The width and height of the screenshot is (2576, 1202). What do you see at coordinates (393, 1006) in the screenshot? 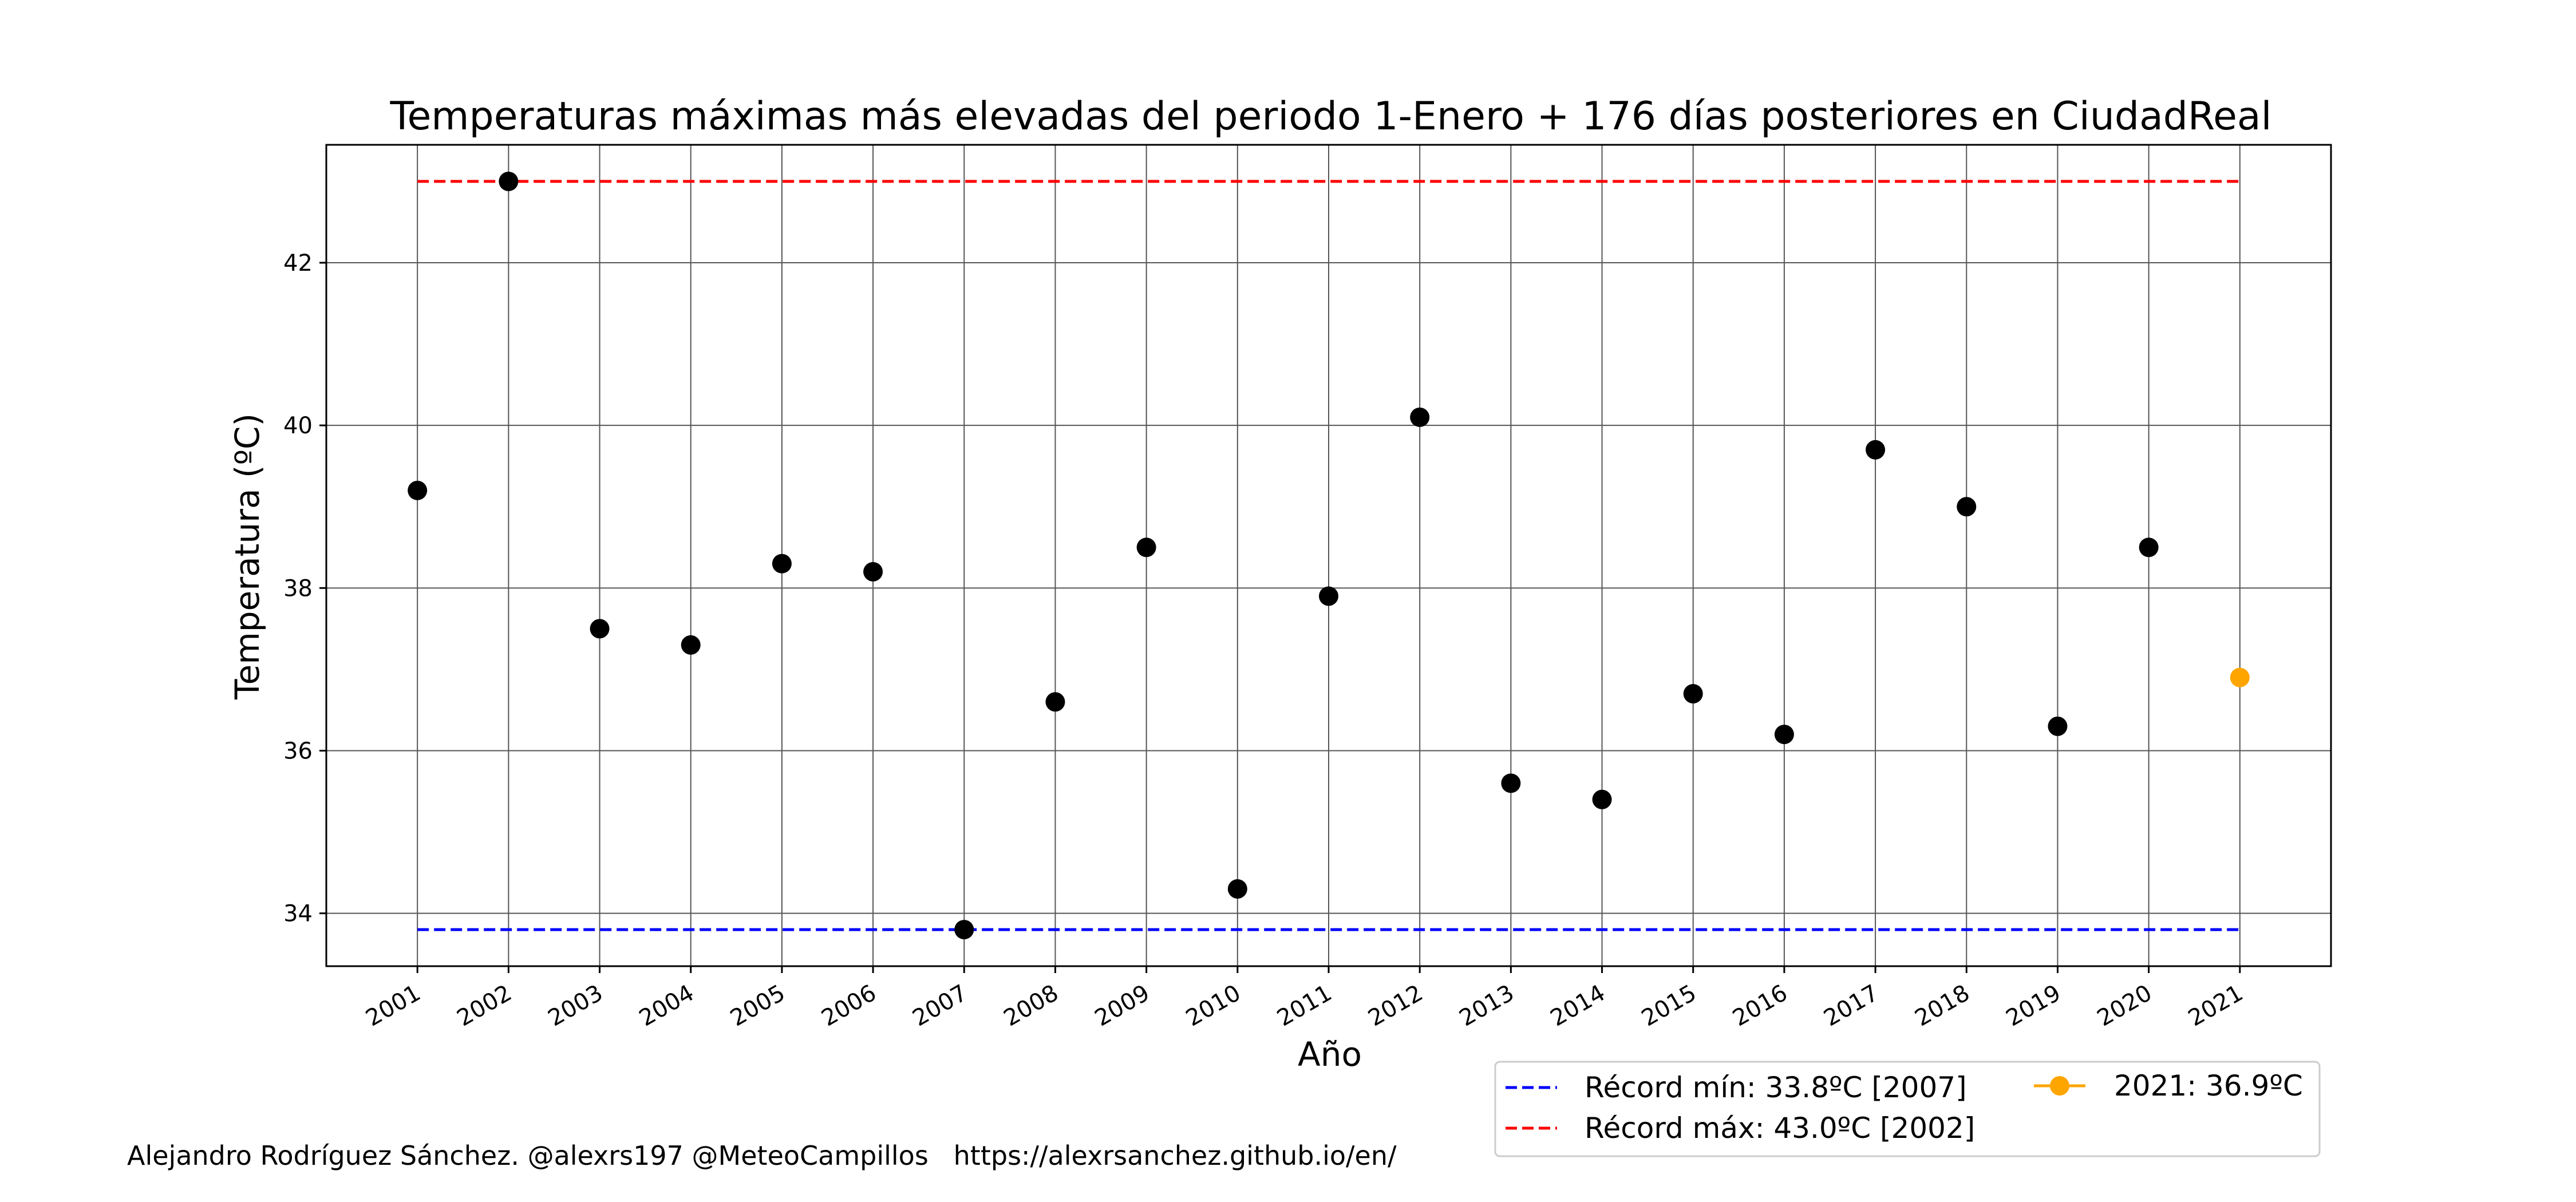
I see `x-tick-label: 2001` at bounding box center [393, 1006].